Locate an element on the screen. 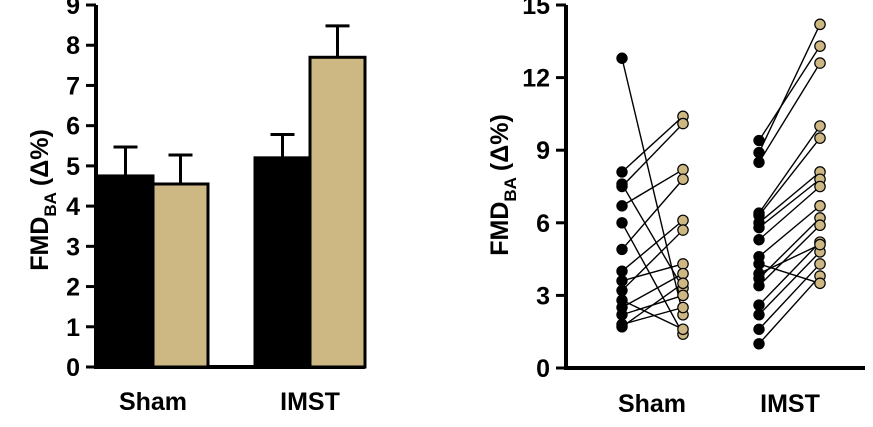  paired-y-tick-label: 9 is located at coordinates (543, 151).